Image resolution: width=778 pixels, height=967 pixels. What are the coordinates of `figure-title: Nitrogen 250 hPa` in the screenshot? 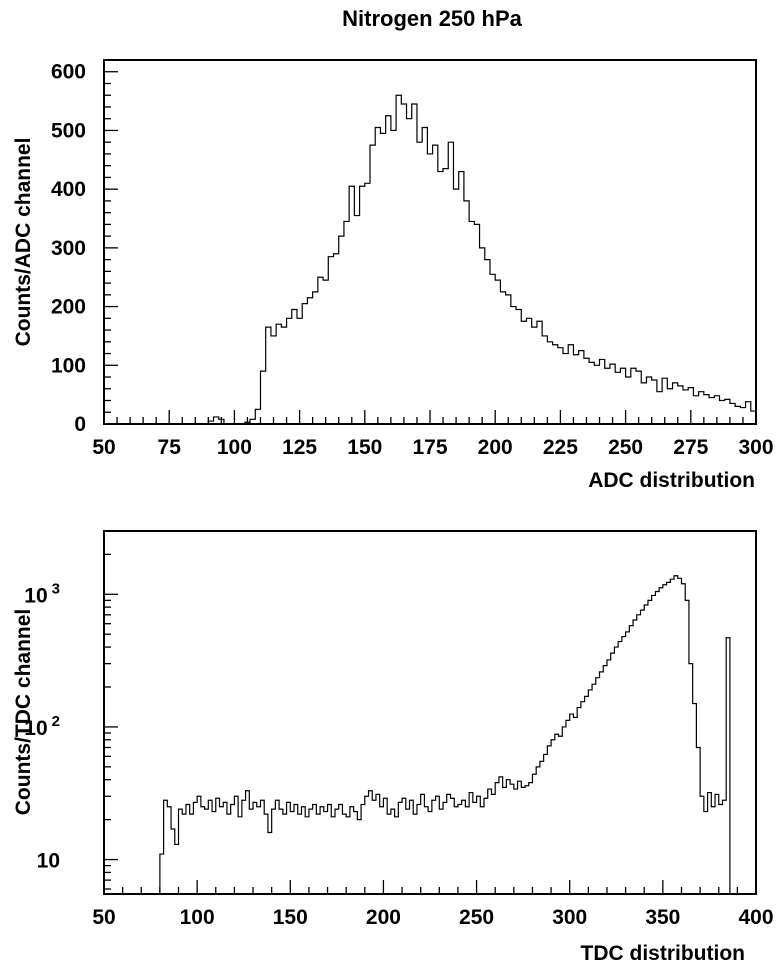 It's located at (432, 18).